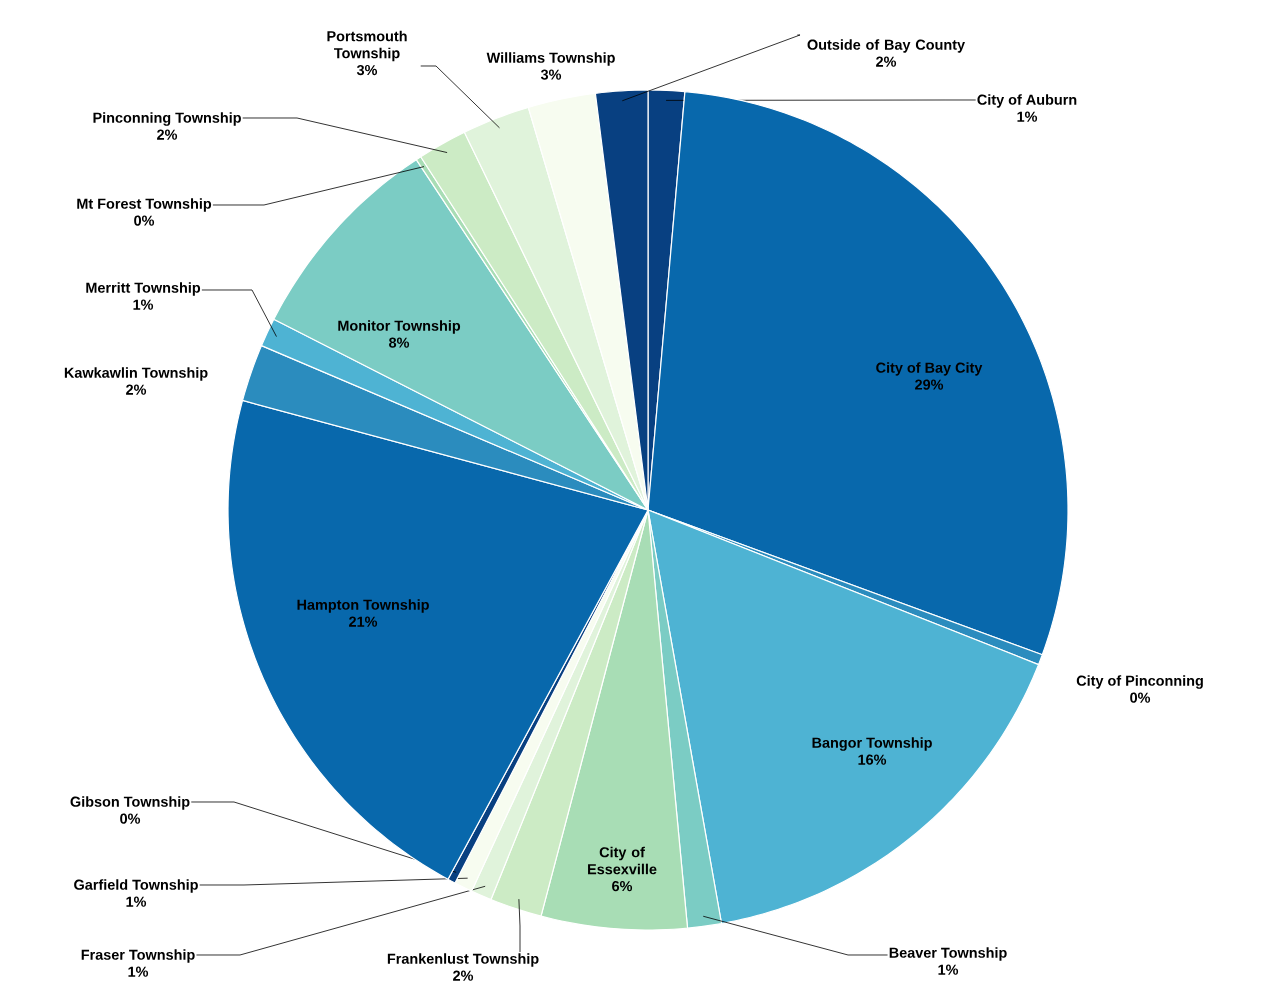  I want to click on slice-label: Mt Forest Township, so click(144, 205).